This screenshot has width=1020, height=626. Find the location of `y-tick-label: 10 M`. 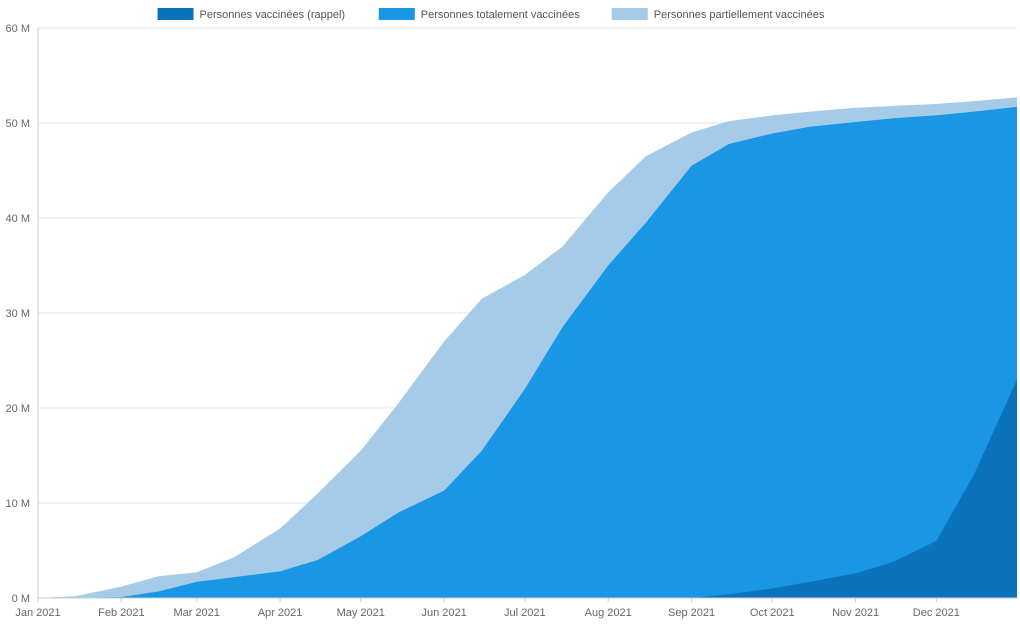

y-tick-label: 10 M is located at coordinates (18, 504).